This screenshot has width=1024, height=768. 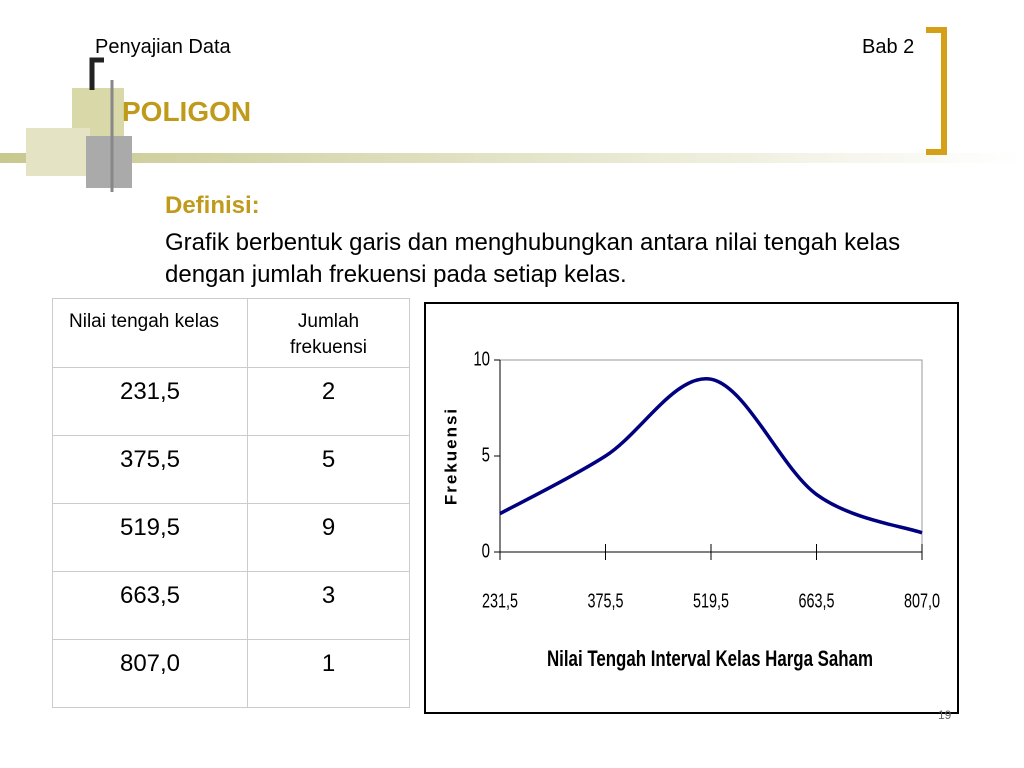 What do you see at coordinates (710, 658) in the screenshot?
I see `x-axis-label: Nilai Tengah Interval Kelas Harga Saham` at bounding box center [710, 658].